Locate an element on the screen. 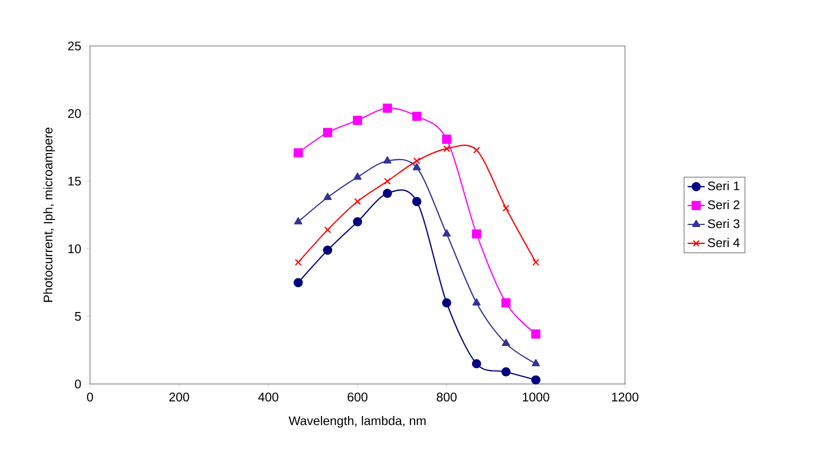  x-tick-label: 600 is located at coordinates (358, 397).